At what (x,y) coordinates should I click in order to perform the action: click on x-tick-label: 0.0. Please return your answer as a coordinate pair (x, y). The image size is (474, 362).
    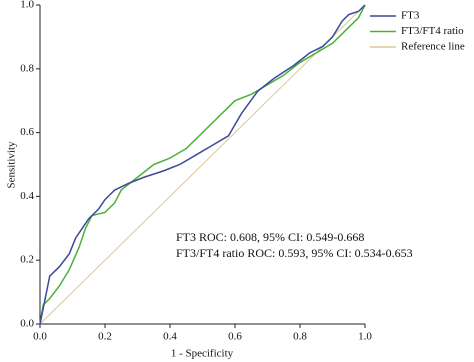
    Looking at the image, I should click on (40, 337).